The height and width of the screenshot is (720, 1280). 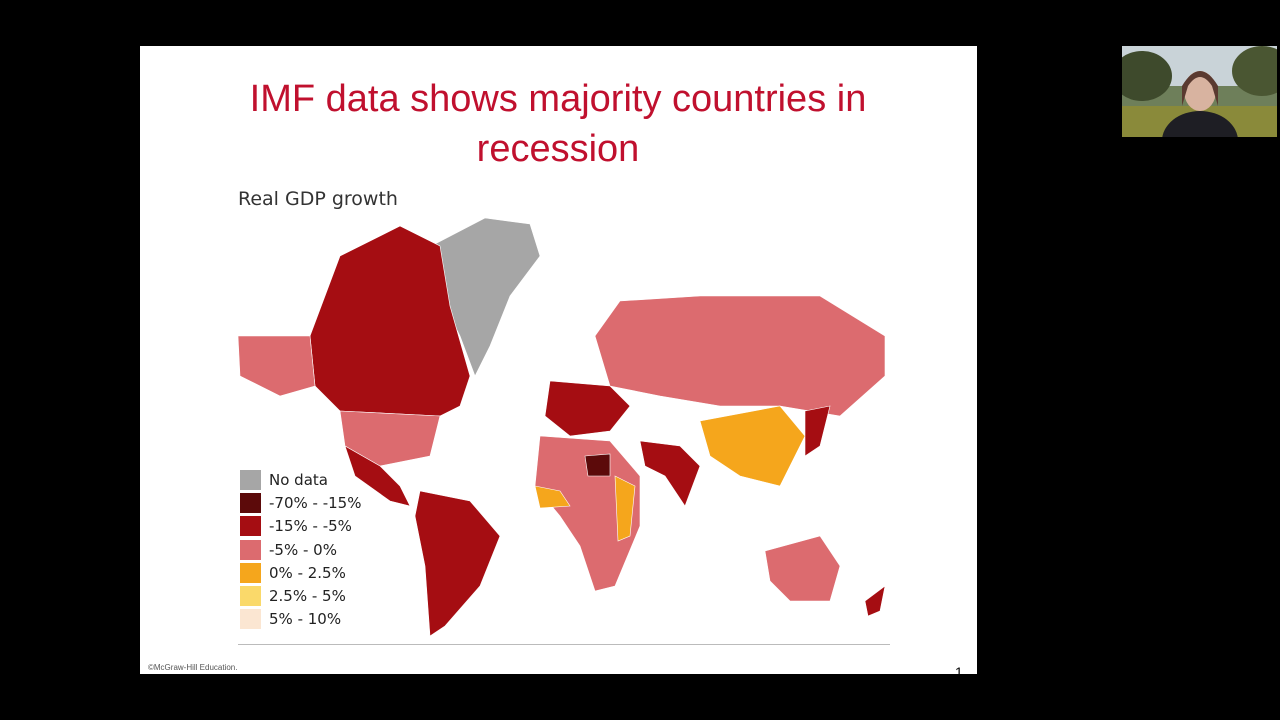 I want to click on legend-item: 0% - 2.5%, so click(x=300, y=572).